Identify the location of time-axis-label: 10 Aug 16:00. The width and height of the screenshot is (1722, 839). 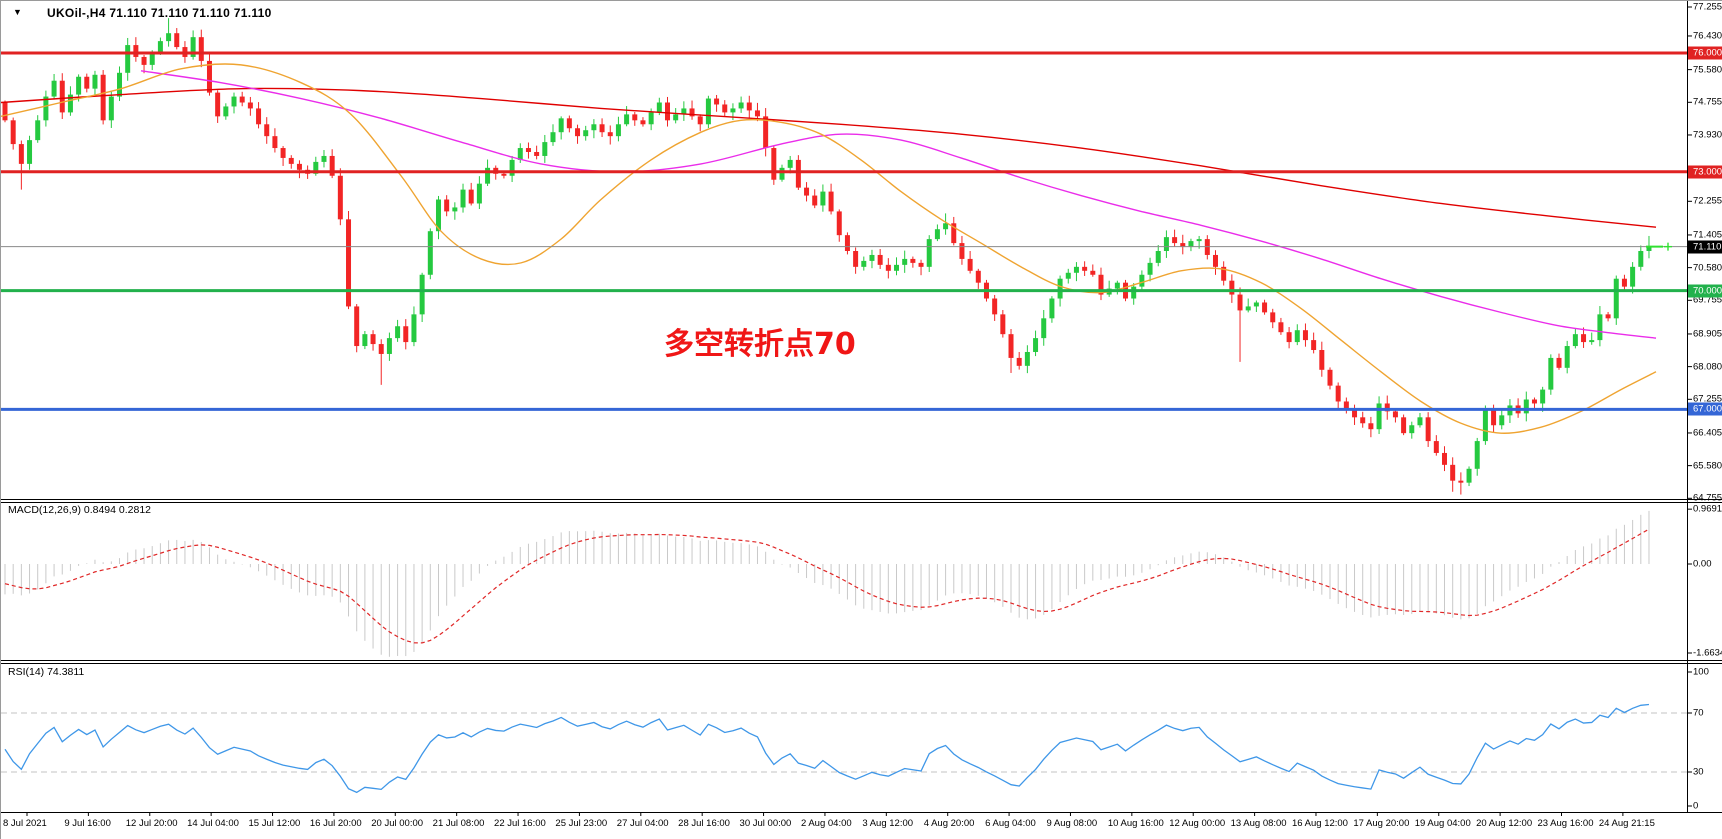
(1135, 823).